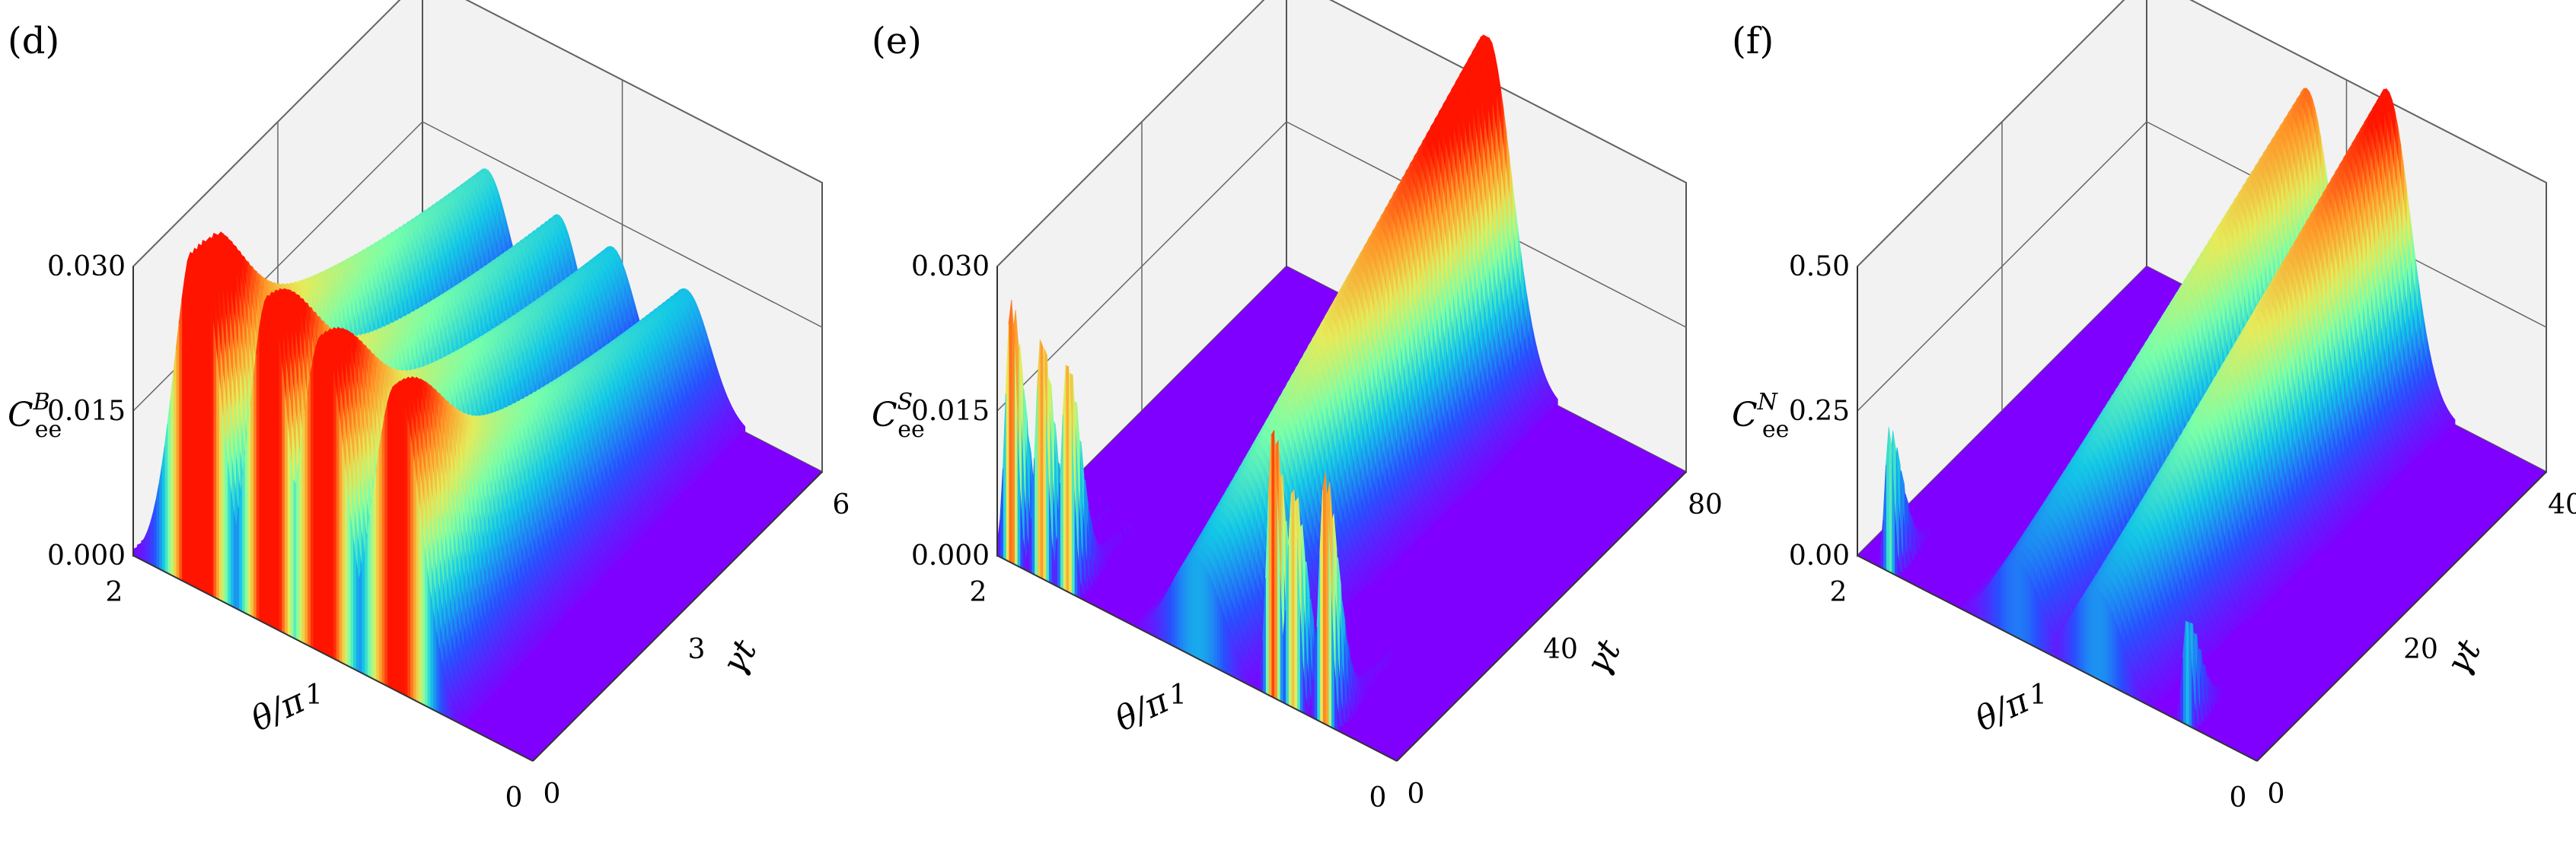  I want to click on gridline, so click(478, 133).